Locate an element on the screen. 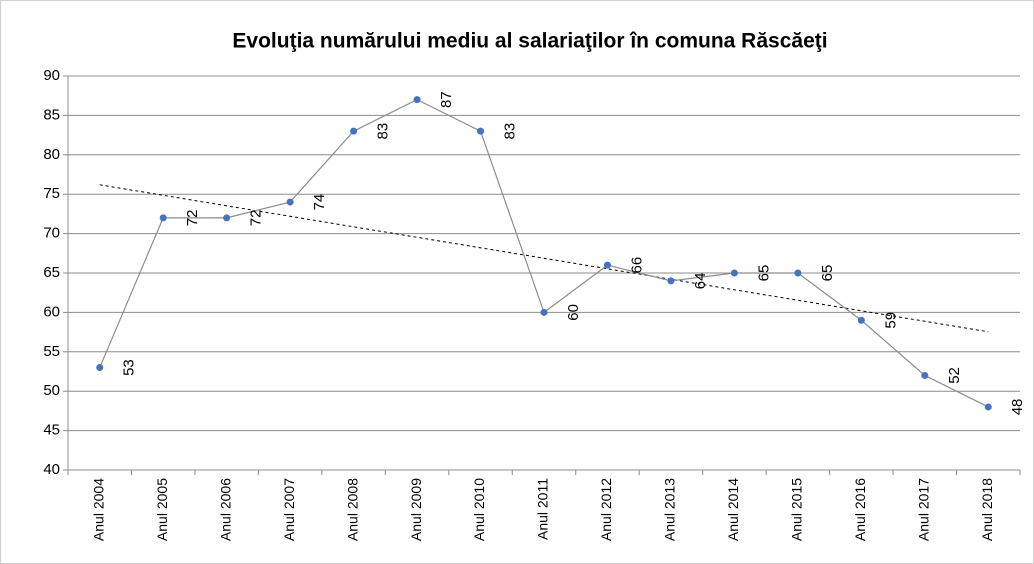 Image resolution: width=1034 pixels, height=564 pixels. x-tick-label: Anul 2016 is located at coordinates (860, 509).